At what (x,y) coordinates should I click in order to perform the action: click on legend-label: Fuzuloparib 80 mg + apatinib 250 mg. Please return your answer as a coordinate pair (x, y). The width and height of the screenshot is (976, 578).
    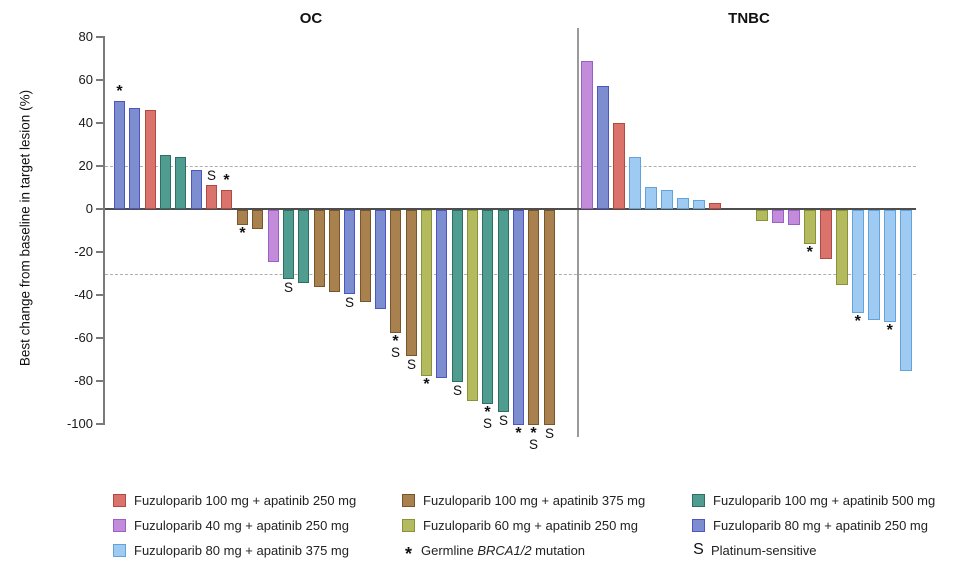
    Looking at the image, I should click on (820, 525).